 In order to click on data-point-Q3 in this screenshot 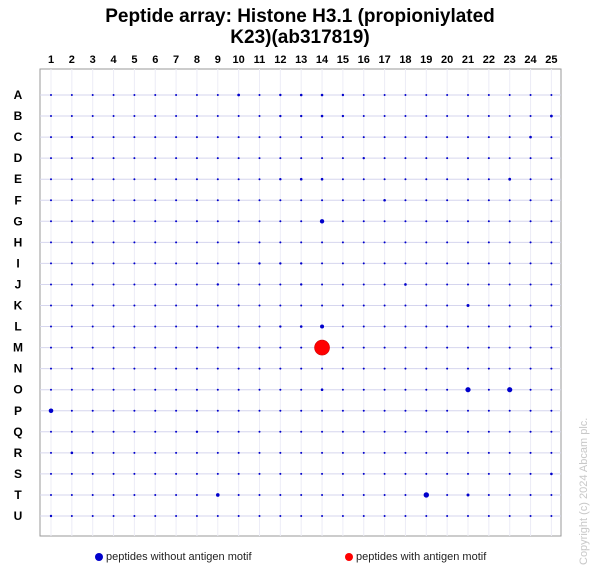, I will do `click(92, 431)`.